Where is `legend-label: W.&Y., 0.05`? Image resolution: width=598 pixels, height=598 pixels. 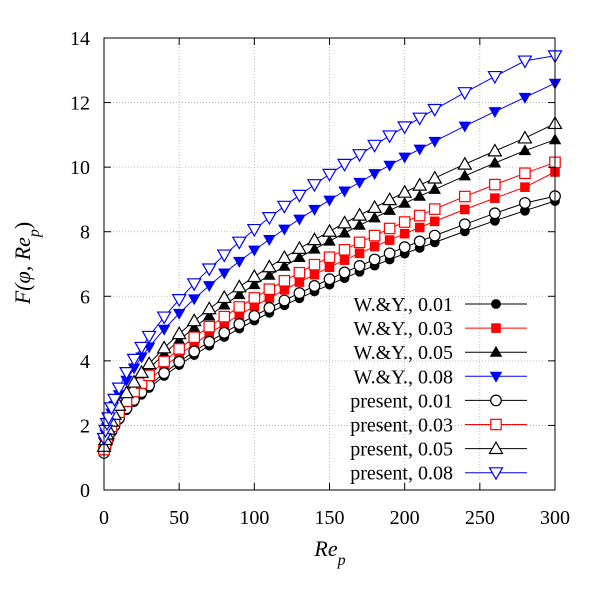 legend-label: W.&Y., 0.05 is located at coordinates (403, 353).